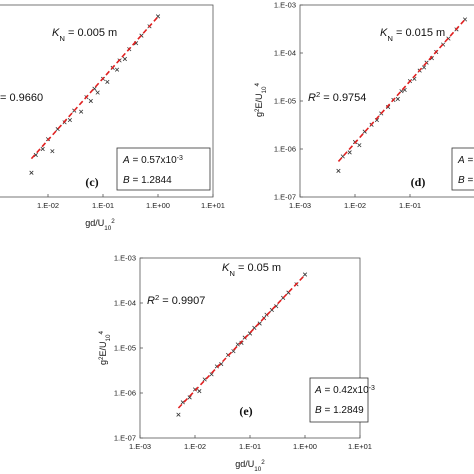 The height and width of the screenshot is (474, 474). I want to click on text-part: g, so click(259, 114).